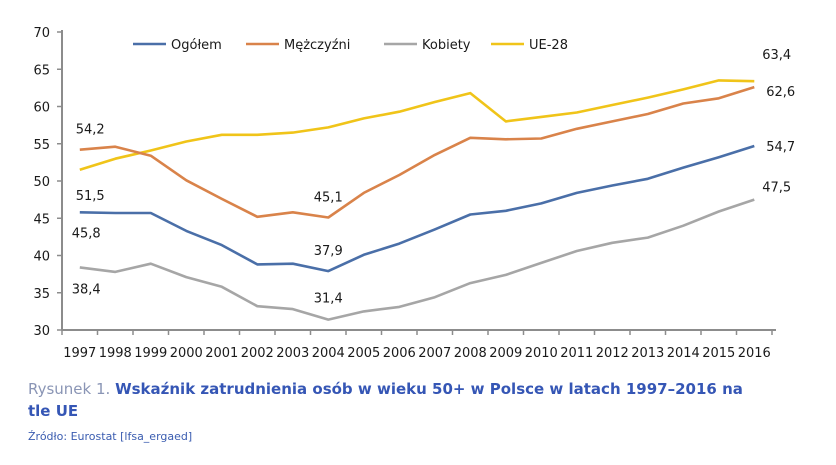  I want to click on y-tick-label: 55, so click(41, 145).